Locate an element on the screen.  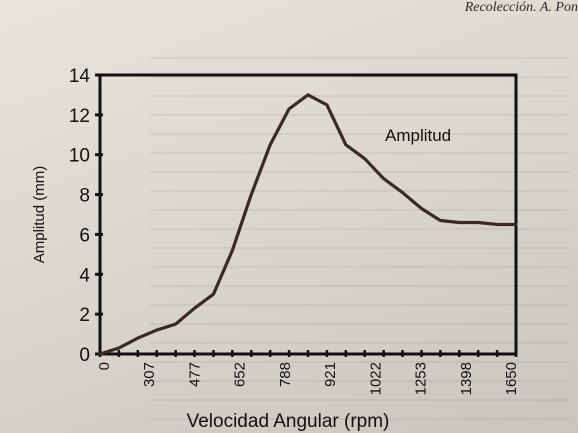
x-tick-label: 1398 is located at coordinates (466, 378).